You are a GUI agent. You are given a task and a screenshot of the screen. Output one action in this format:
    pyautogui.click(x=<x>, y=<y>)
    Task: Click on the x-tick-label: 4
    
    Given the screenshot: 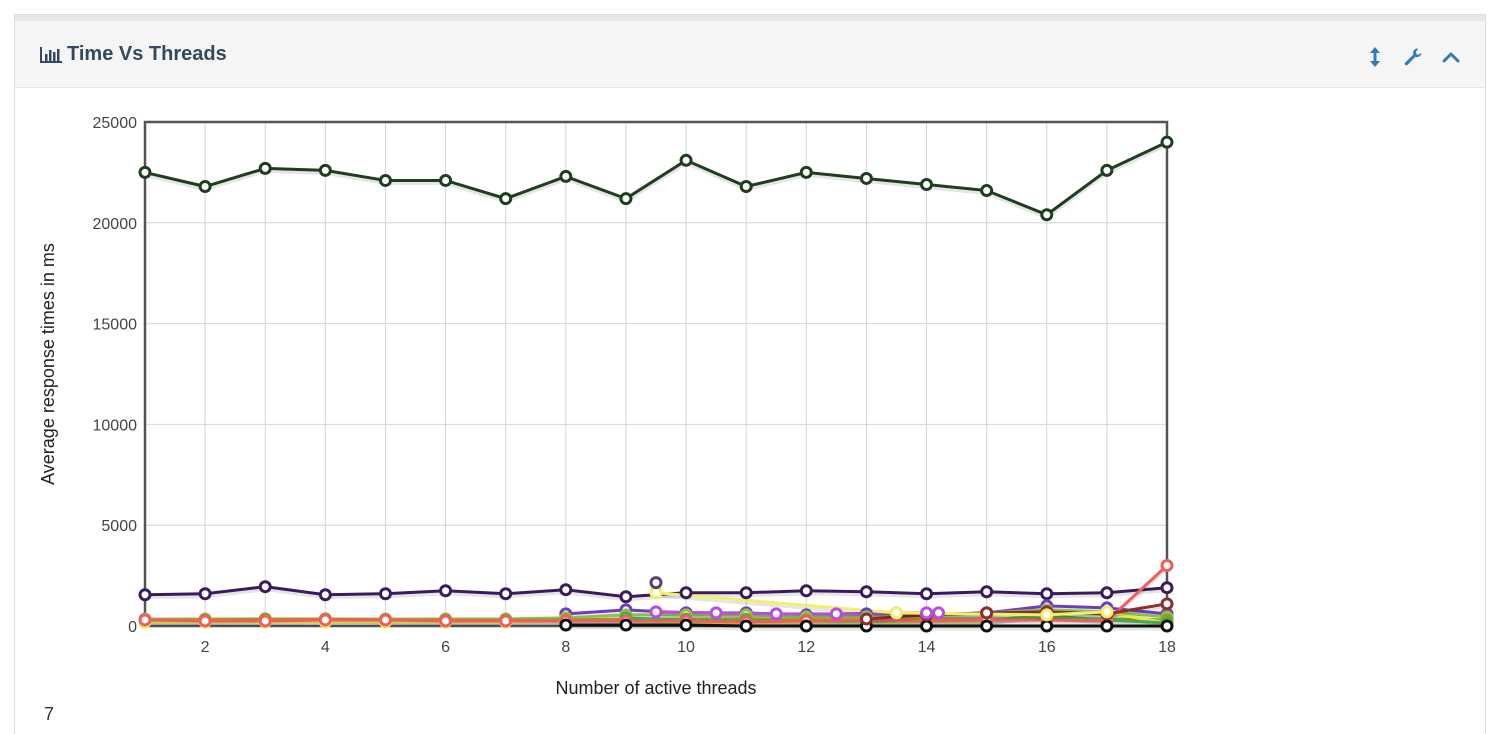 What is the action you would take?
    pyautogui.click(x=325, y=647)
    